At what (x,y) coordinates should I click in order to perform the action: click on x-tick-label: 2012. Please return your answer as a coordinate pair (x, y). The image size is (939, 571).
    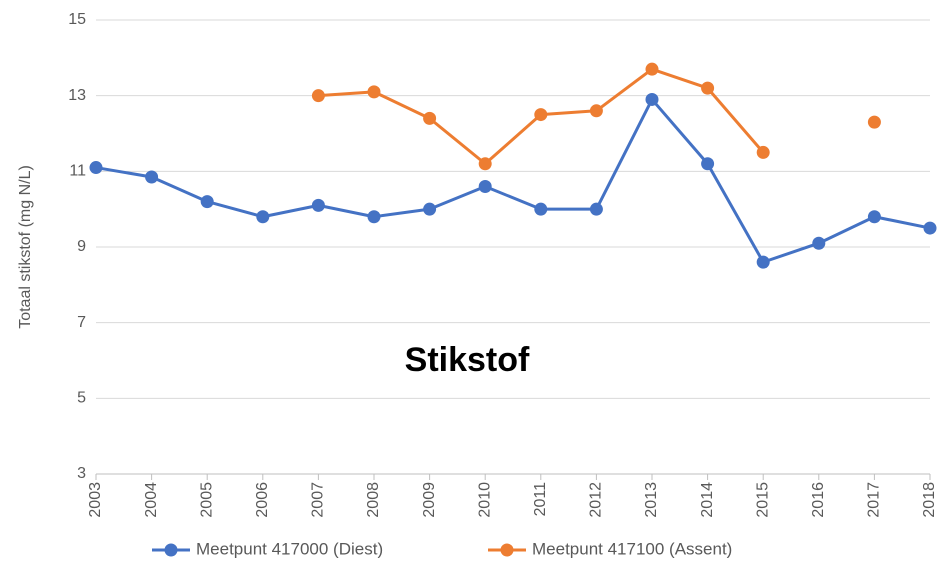
    Looking at the image, I should click on (596, 500).